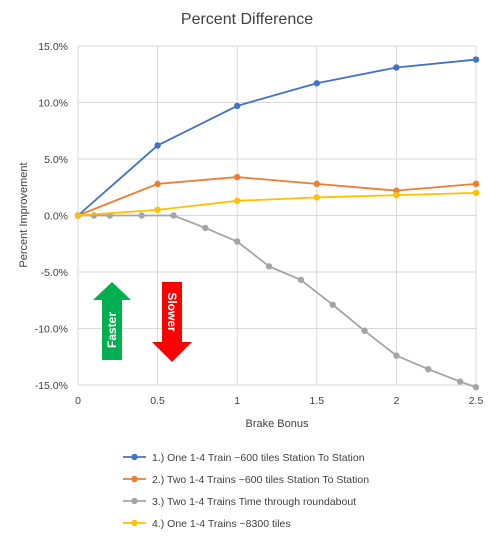 Image resolution: width=493 pixels, height=539 pixels. Describe the element at coordinates (157, 401) in the screenshot. I see `x-tick-label: 0.5` at that location.